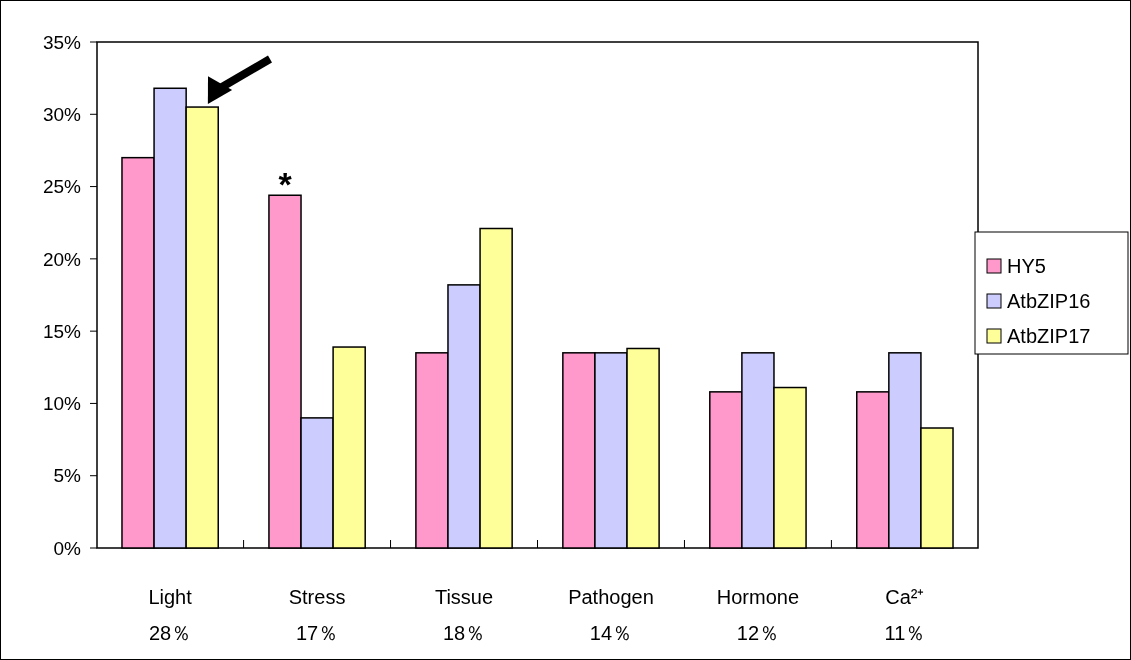 This screenshot has height=660, width=1131. Describe the element at coordinates (285, 184) in the screenshot. I see `annotation: *` at that location.